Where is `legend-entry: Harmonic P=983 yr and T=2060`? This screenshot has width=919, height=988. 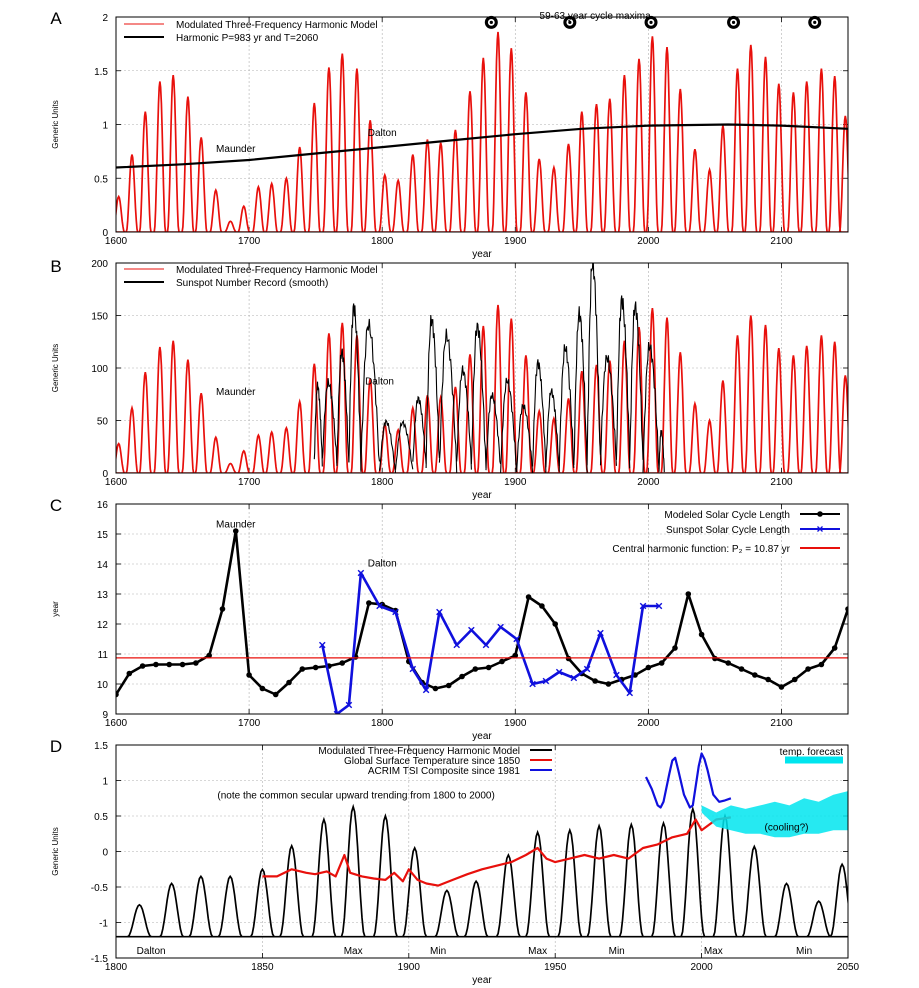 legend-entry: Harmonic P=983 yr and T=2060 is located at coordinates (221, 38).